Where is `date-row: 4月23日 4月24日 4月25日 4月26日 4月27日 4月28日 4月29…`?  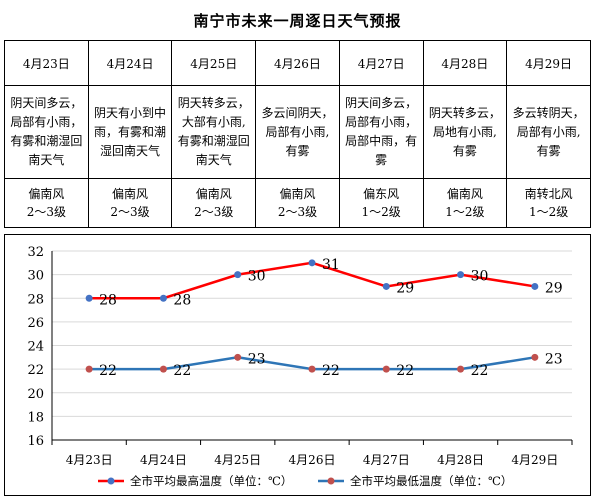 date-row: 4月23日 4月24日 4月25日 4月26日 4月27日 4月28日 4月29… is located at coordinates (297, 63).